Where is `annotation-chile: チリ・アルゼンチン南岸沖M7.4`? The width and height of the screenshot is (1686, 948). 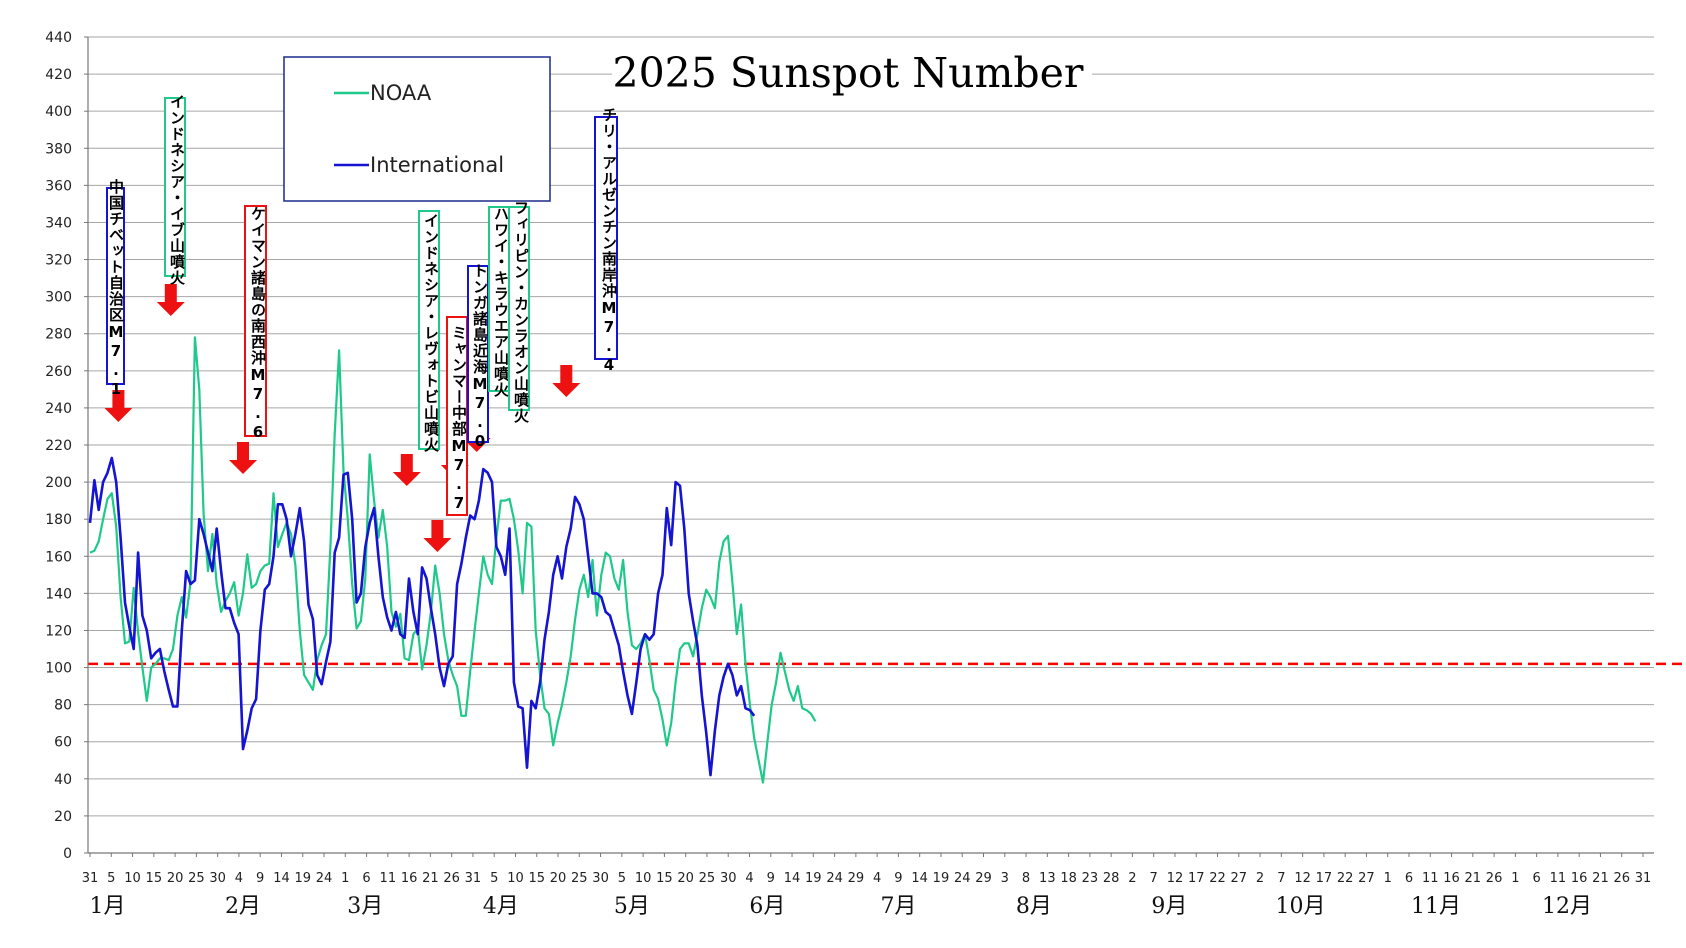 annotation-chile: チリ・アルゼンチン南岸沖M7.4 is located at coordinates (606, 241).